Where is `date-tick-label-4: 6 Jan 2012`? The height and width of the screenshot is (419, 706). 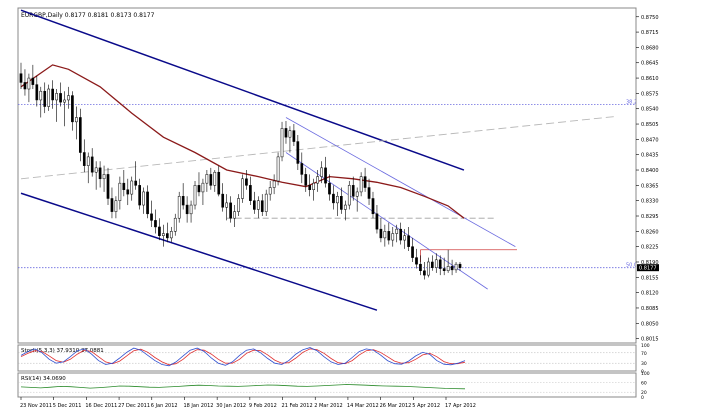
date-tick-label-4: 6 Jan 2012 is located at coordinates (164, 406).